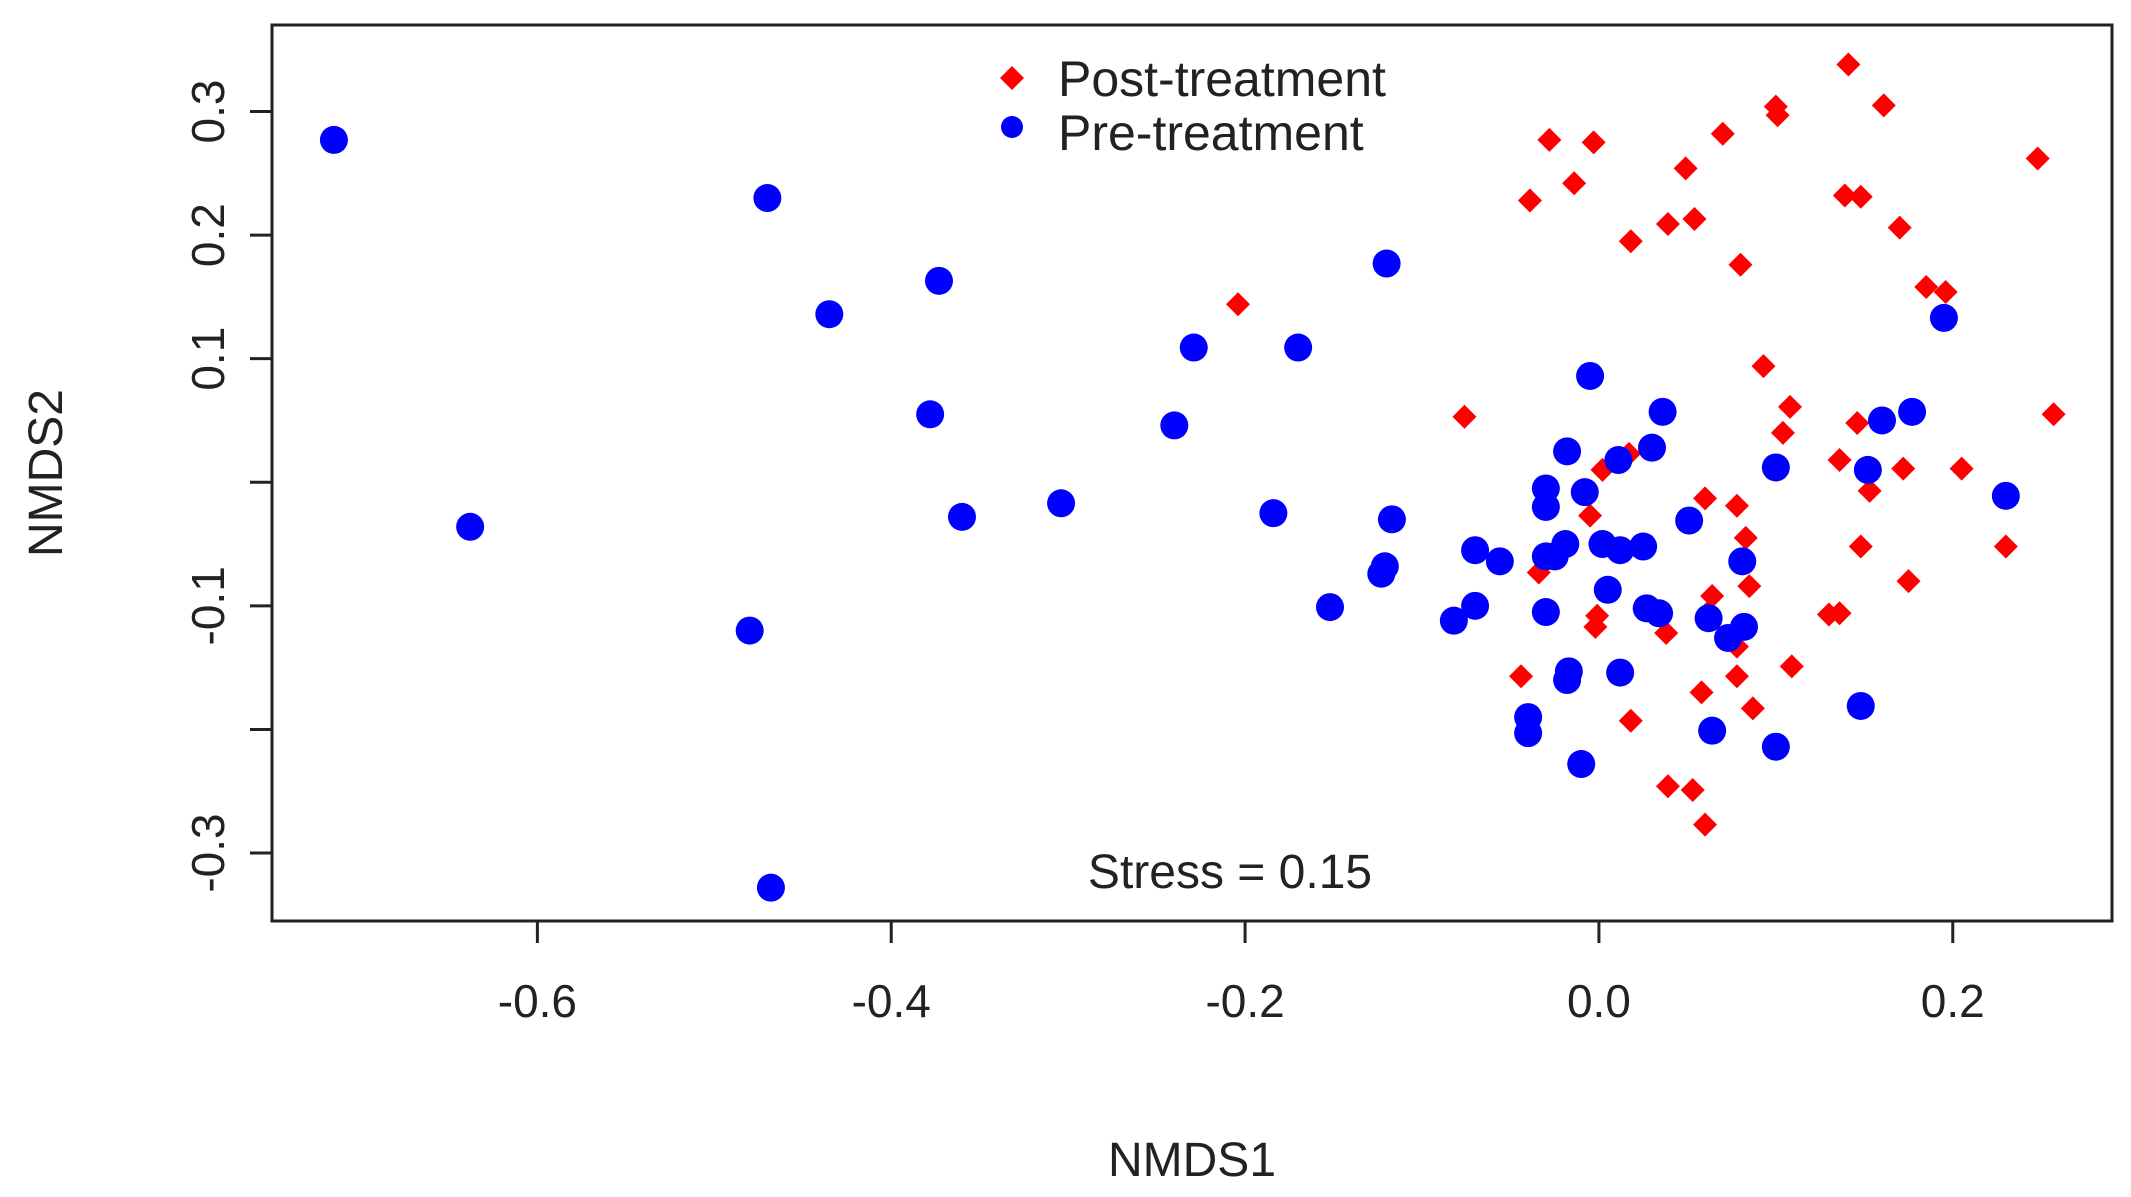  Describe the element at coordinates (537, 1001) in the screenshot. I see `x-tick-label: -0.6` at that location.